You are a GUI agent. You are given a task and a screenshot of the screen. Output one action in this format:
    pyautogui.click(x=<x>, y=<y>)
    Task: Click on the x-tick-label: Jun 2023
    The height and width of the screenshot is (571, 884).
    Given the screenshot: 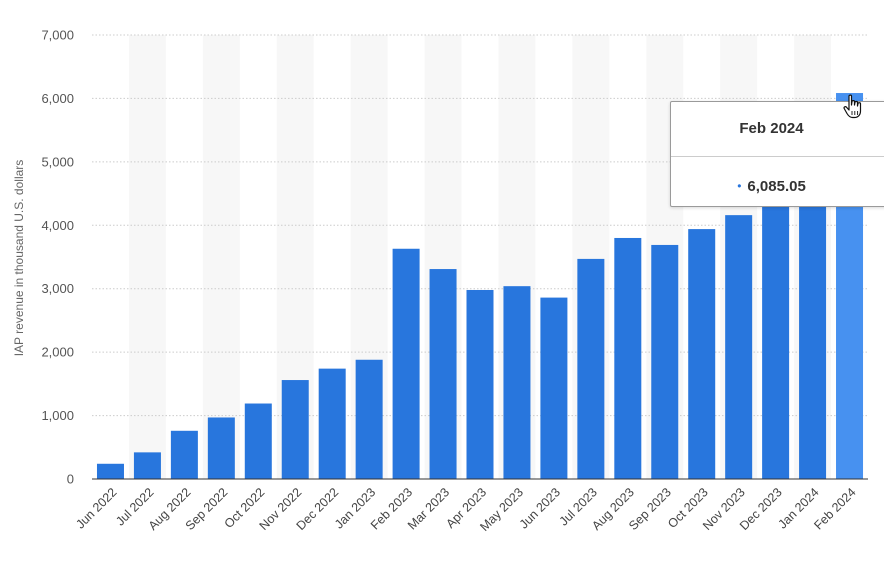 What is the action you would take?
    pyautogui.click(x=540, y=508)
    